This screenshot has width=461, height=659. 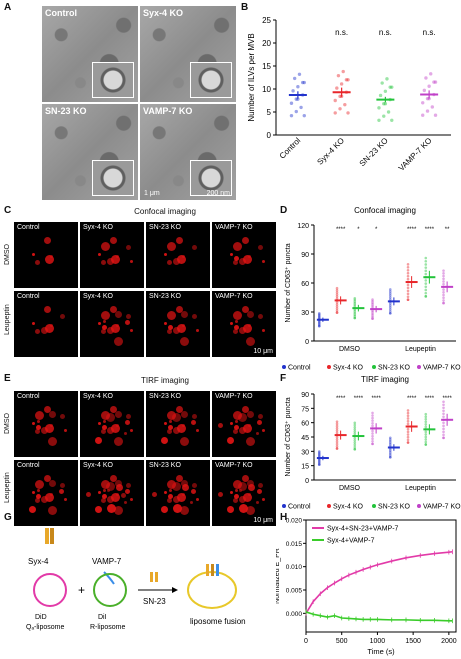 I want to click on image-label: Control, so click(x=28, y=465).